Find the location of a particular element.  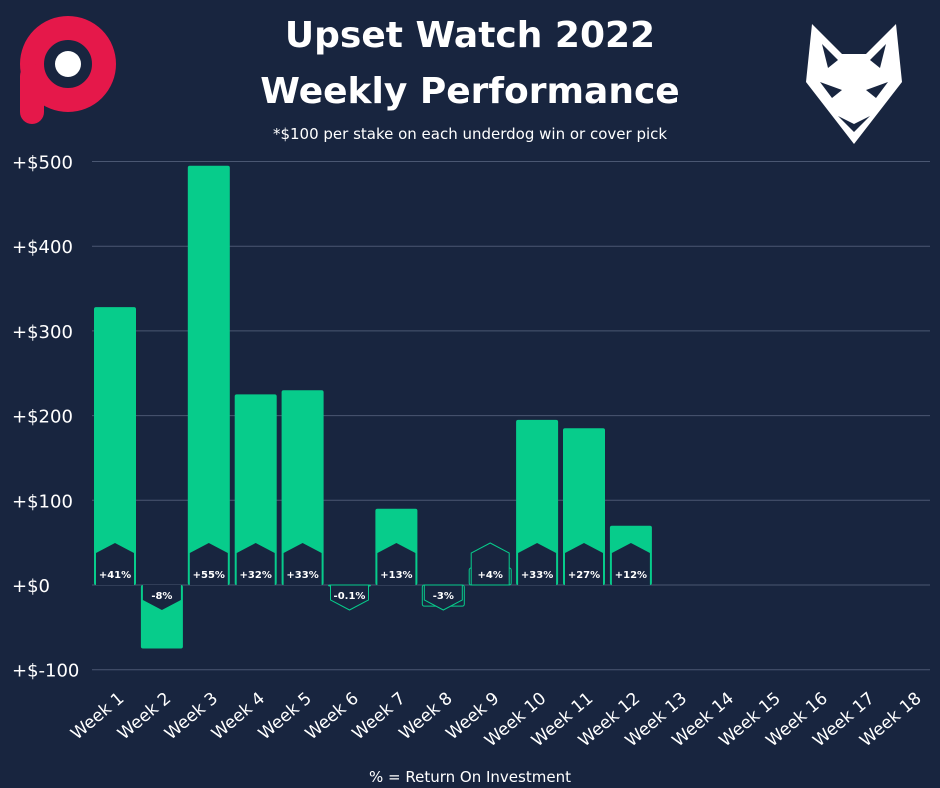

chart-title-line2: Weekly Performance is located at coordinates (470, 91).